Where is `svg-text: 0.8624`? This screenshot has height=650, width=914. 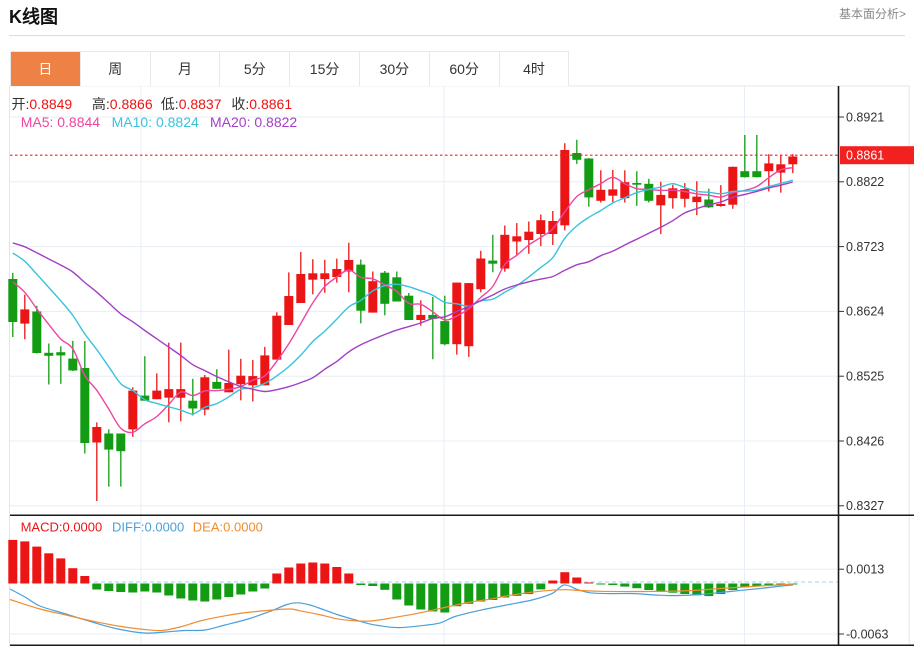 svg-text: 0.8624 is located at coordinates (865, 312).